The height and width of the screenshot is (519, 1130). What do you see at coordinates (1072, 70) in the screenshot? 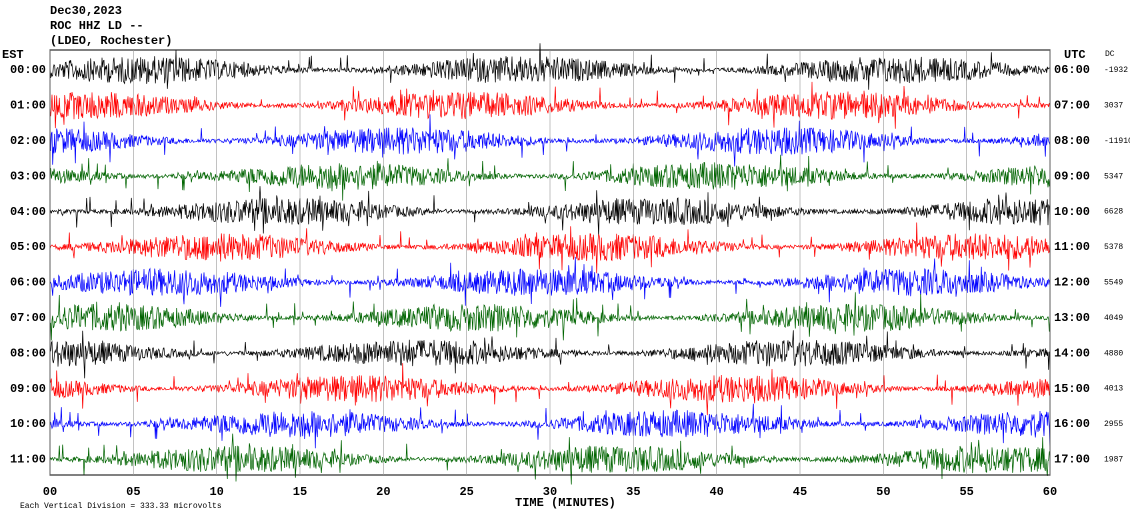
I see `utc-label: 06:00` at bounding box center [1072, 70].